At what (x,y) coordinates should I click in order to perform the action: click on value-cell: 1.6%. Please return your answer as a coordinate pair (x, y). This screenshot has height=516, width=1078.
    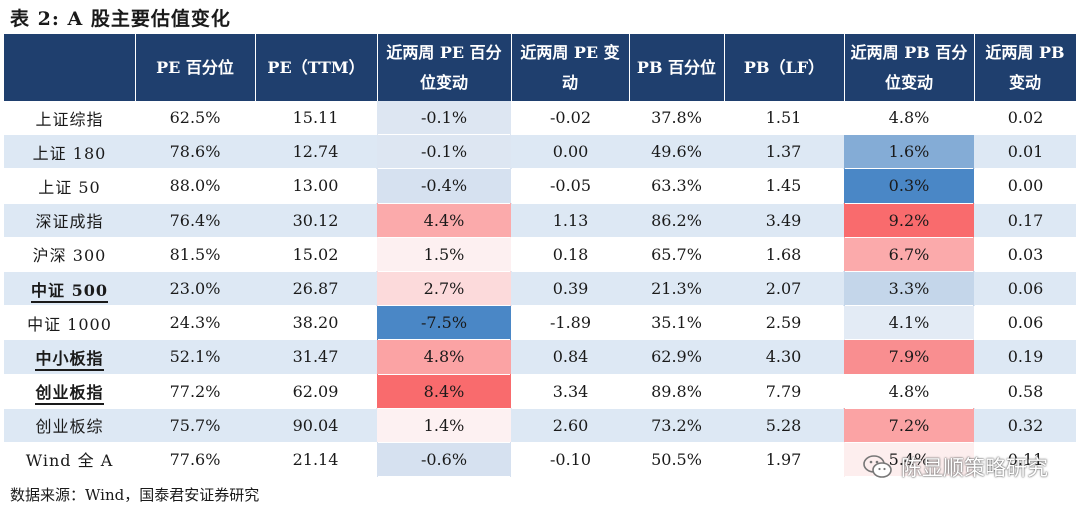
    Looking at the image, I should click on (909, 152).